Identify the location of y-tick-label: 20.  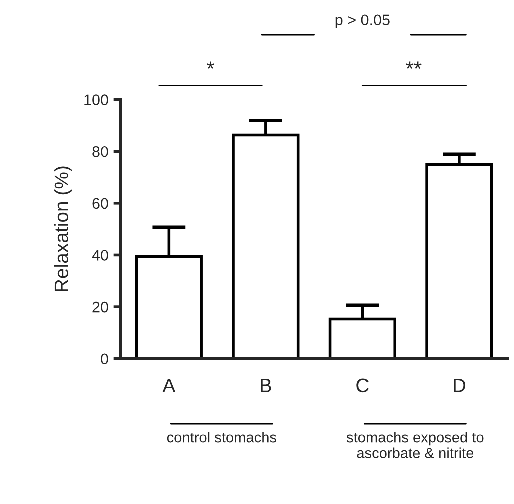
(100, 307).